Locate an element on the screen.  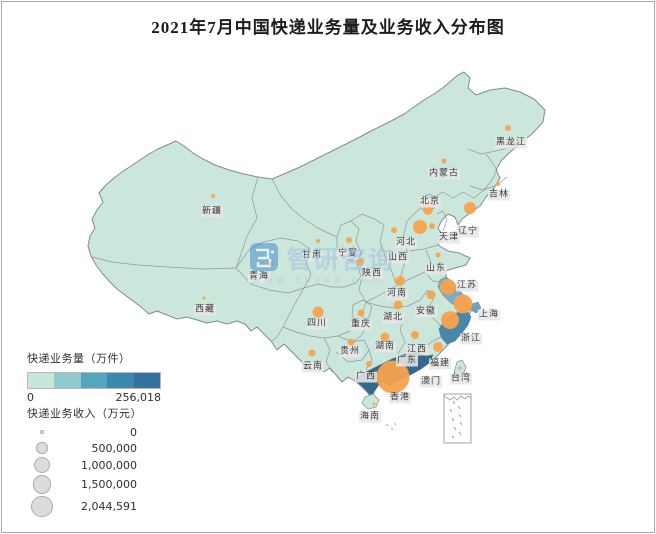
legend-revenue-row: 1,500,000 is located at coordinates (102, 484).